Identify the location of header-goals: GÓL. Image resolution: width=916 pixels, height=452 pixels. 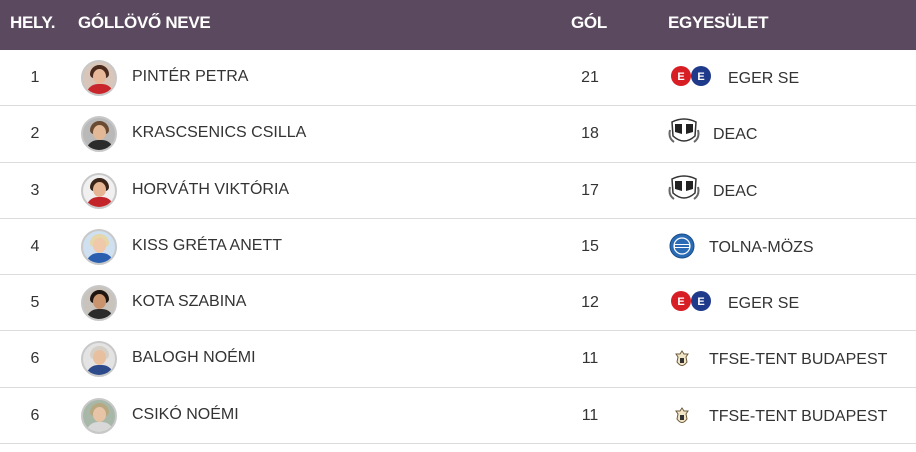
(589, 22).